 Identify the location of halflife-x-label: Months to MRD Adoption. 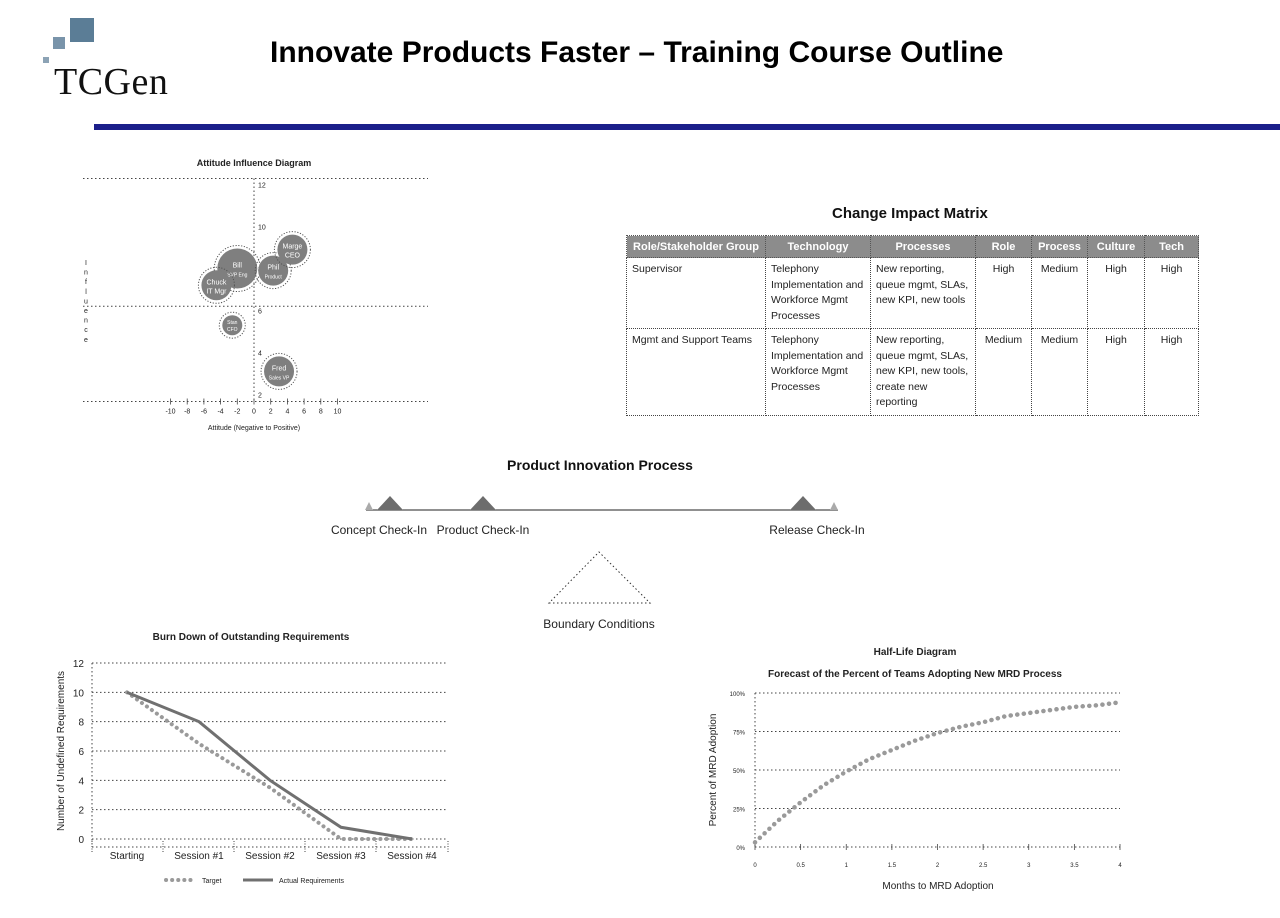
(937, 886).